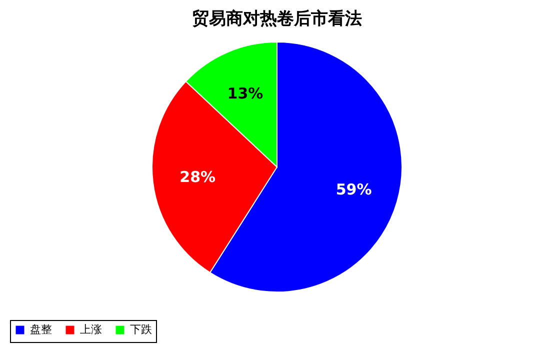  Describe the element at coordinates (245, 93) in the screenshot. I see `data-label: 13%` at that location.